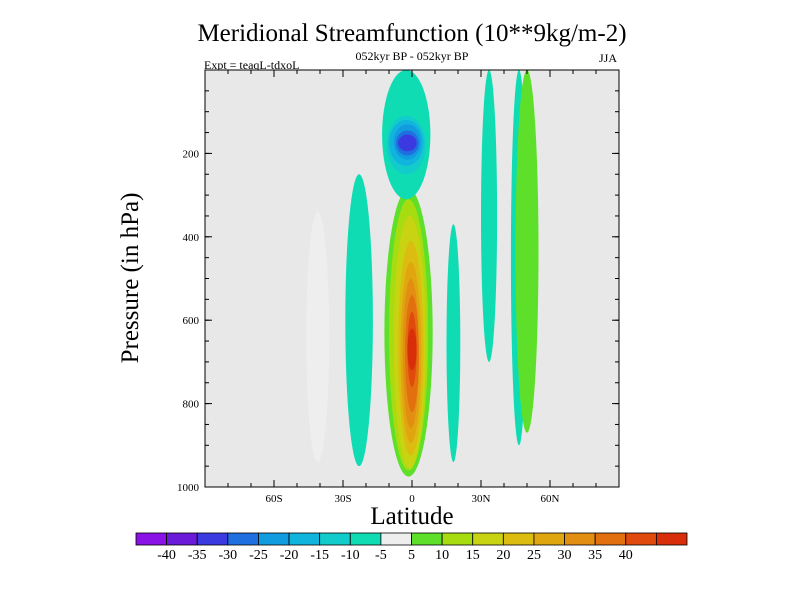  I want to click on cell-nh-upper-neg, so click(489, 216).